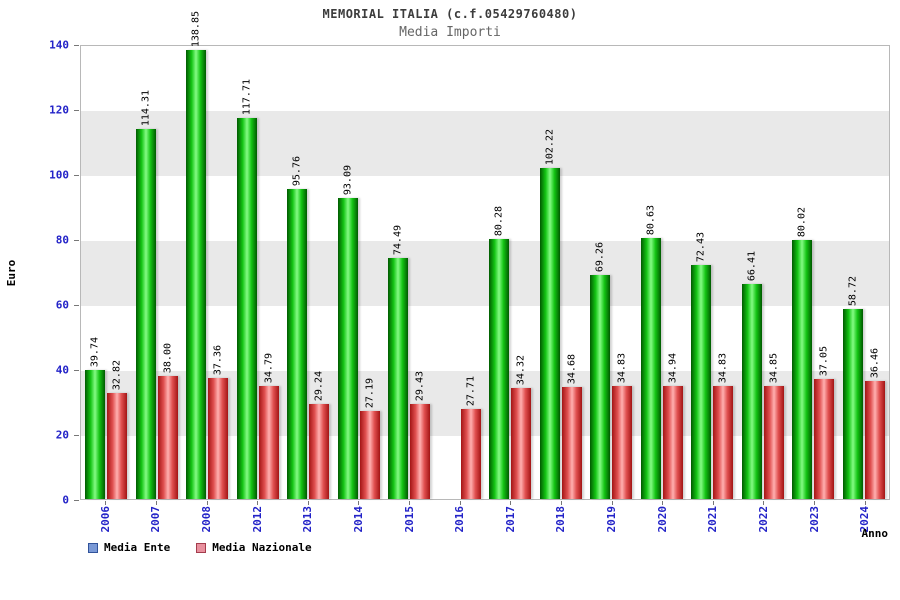 Image resolution: width=900 pixels, height=600 pixels. Describe the element at coordinates (268, 426) in the screenshot. I see `bar-media-nazionale: 34.79` at that location.